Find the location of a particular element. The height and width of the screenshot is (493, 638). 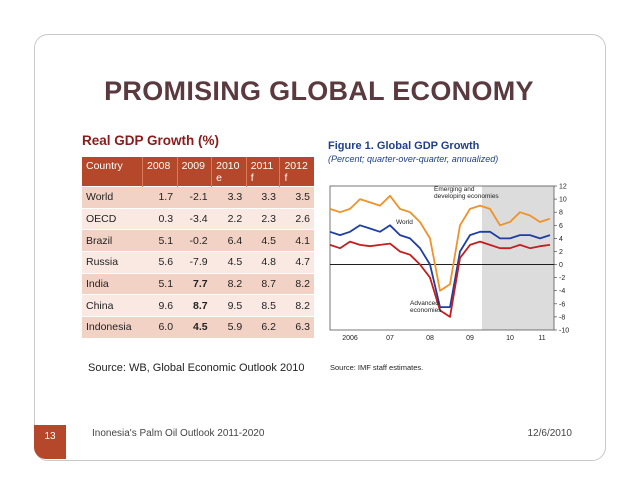

cell-value: 6.0 is located at coordinates (160, 327).